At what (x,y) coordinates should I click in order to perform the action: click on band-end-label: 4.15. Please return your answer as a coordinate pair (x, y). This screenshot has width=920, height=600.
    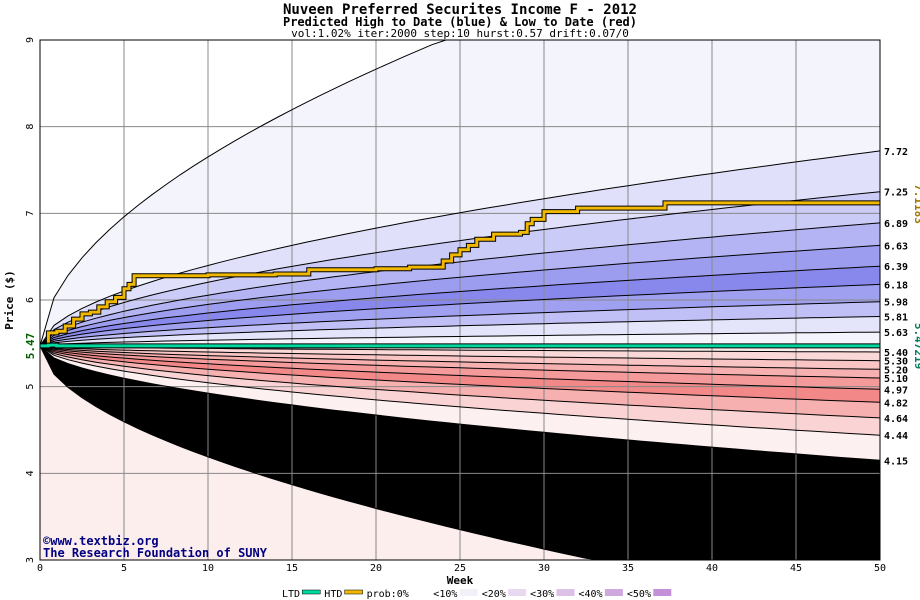
    Looking at the image, I should click on (896, 461).